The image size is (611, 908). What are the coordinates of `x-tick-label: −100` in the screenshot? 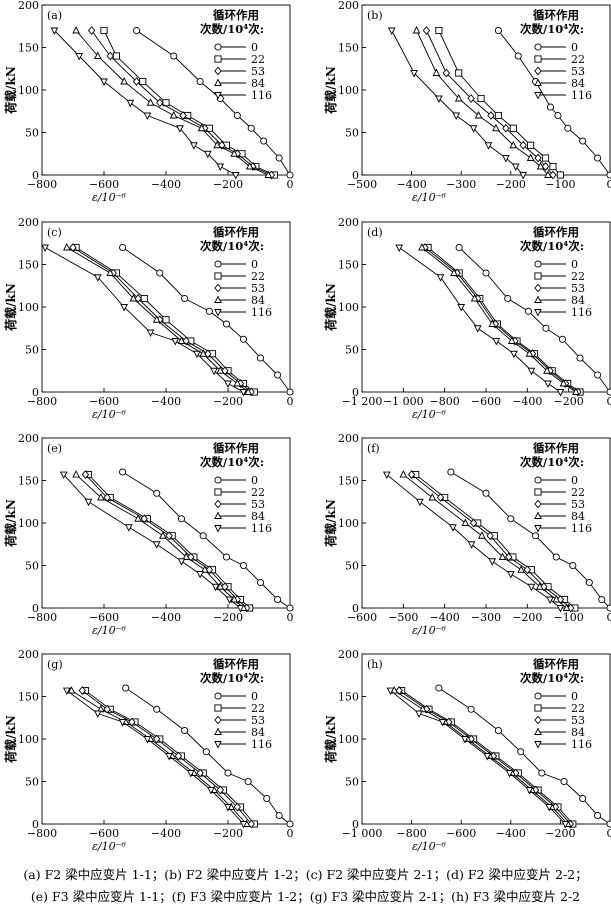 It's located at (569, 617).